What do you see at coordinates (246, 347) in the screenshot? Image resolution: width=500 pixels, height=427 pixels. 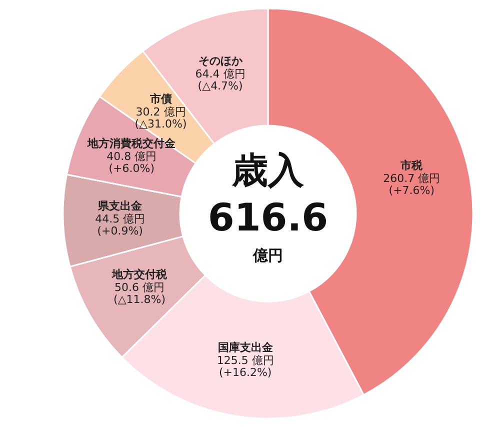 I see `slice-label: 国庫支出金` at bounding box center [246, 347].